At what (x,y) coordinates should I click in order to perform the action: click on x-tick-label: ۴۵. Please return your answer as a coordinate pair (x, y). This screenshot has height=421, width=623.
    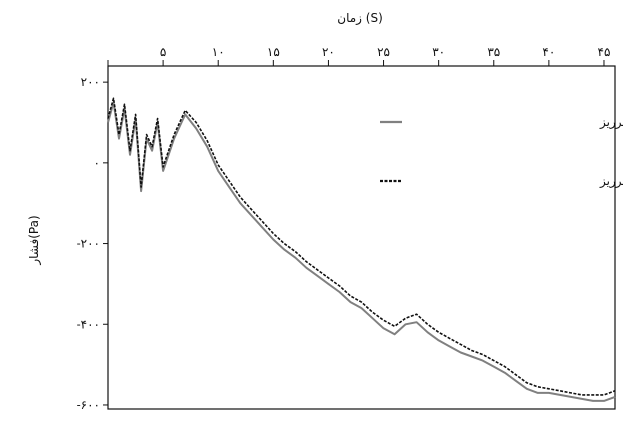
    Looking at the image, I should click on (604, 52).